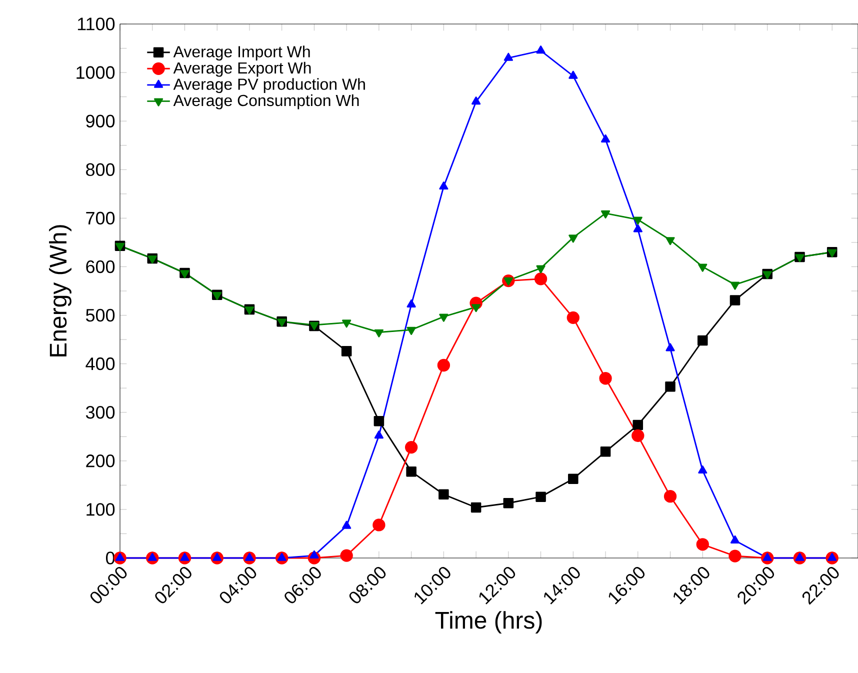  What do you see at coordinates (110, 558) in the screenshot?
I see `y-tick-label: 0` at bounding box center [110, 558].